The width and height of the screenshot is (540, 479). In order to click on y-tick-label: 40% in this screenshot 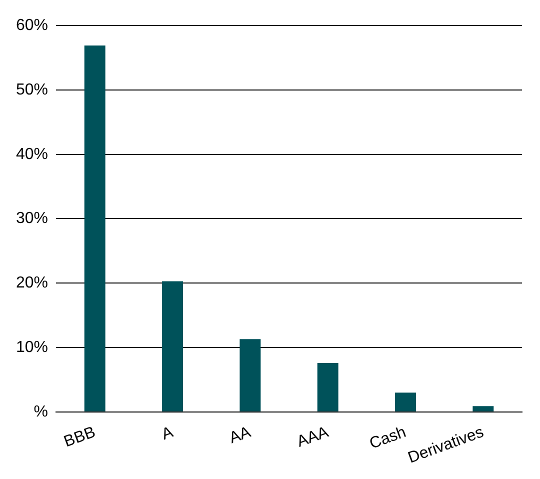, I will do `click(32, 154)`.